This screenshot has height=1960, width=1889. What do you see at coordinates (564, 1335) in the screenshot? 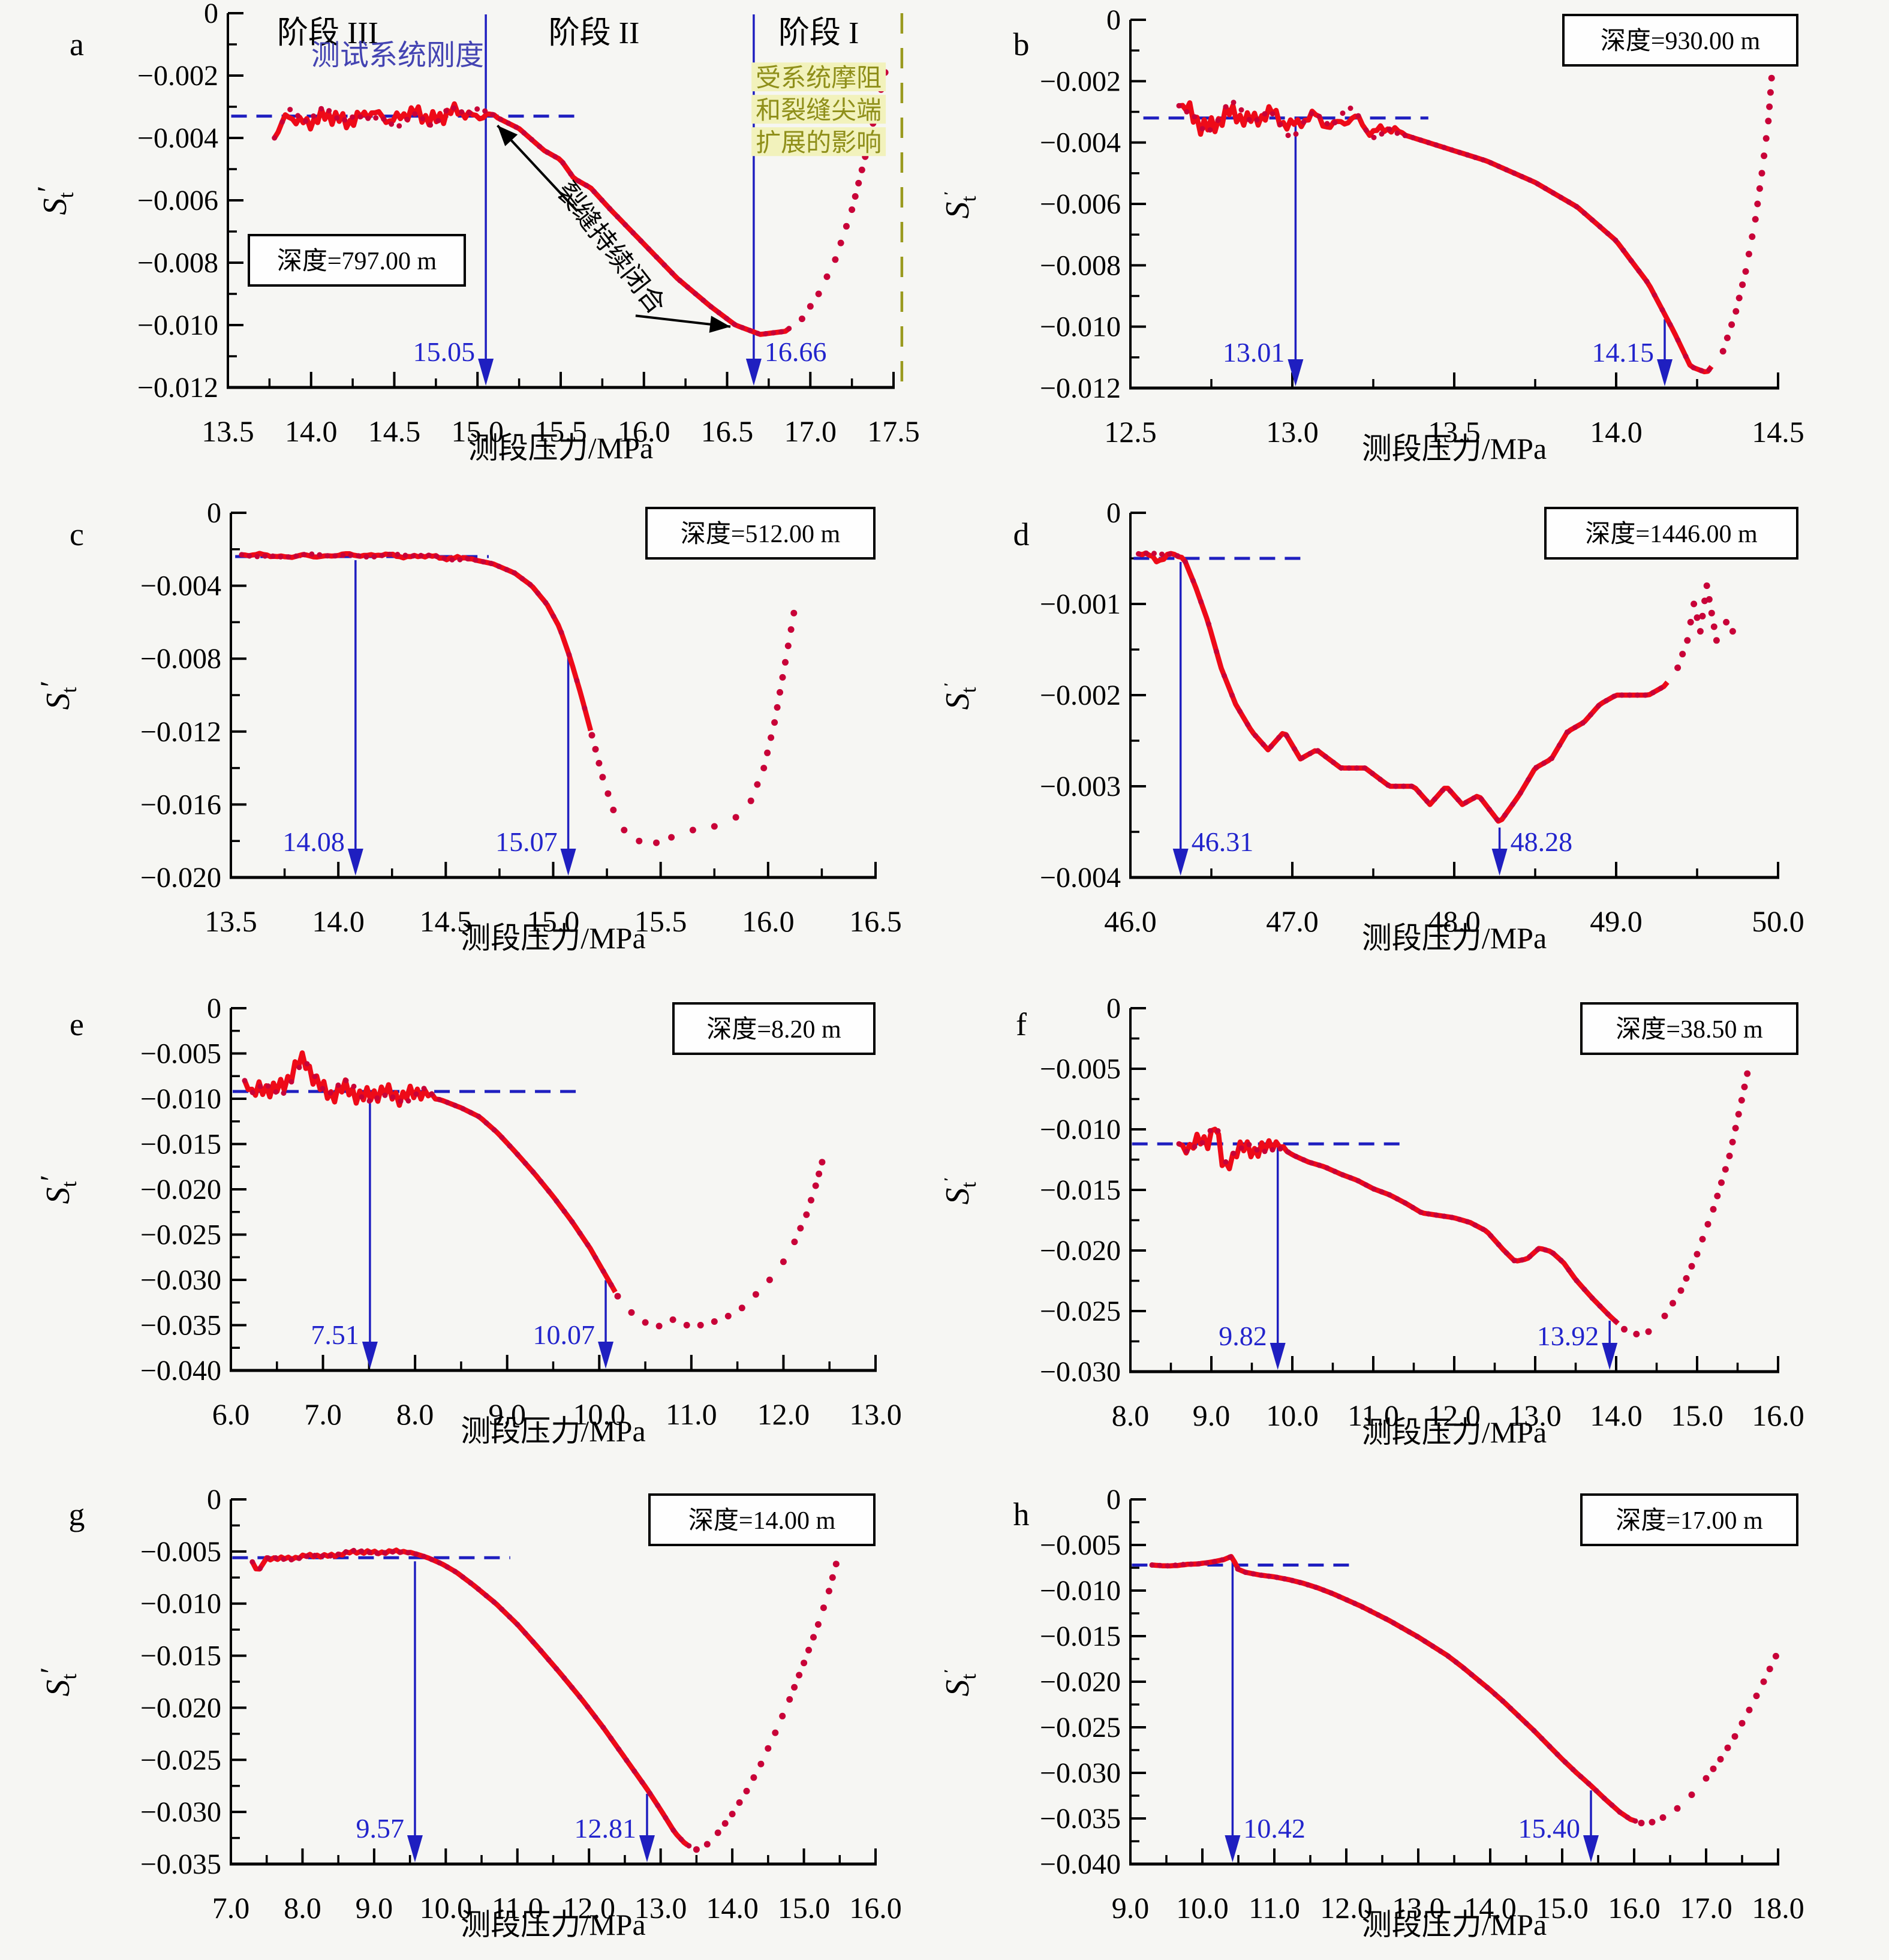
I see `pressure-value-10.07: 10.07` at bounding box center [564, 1335].